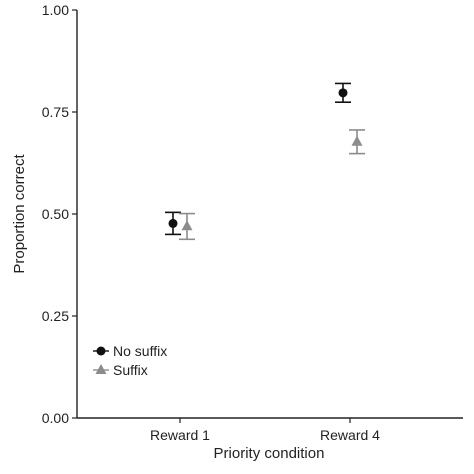  I want to click on y-tick-label: 1.00, so click(55, 10).